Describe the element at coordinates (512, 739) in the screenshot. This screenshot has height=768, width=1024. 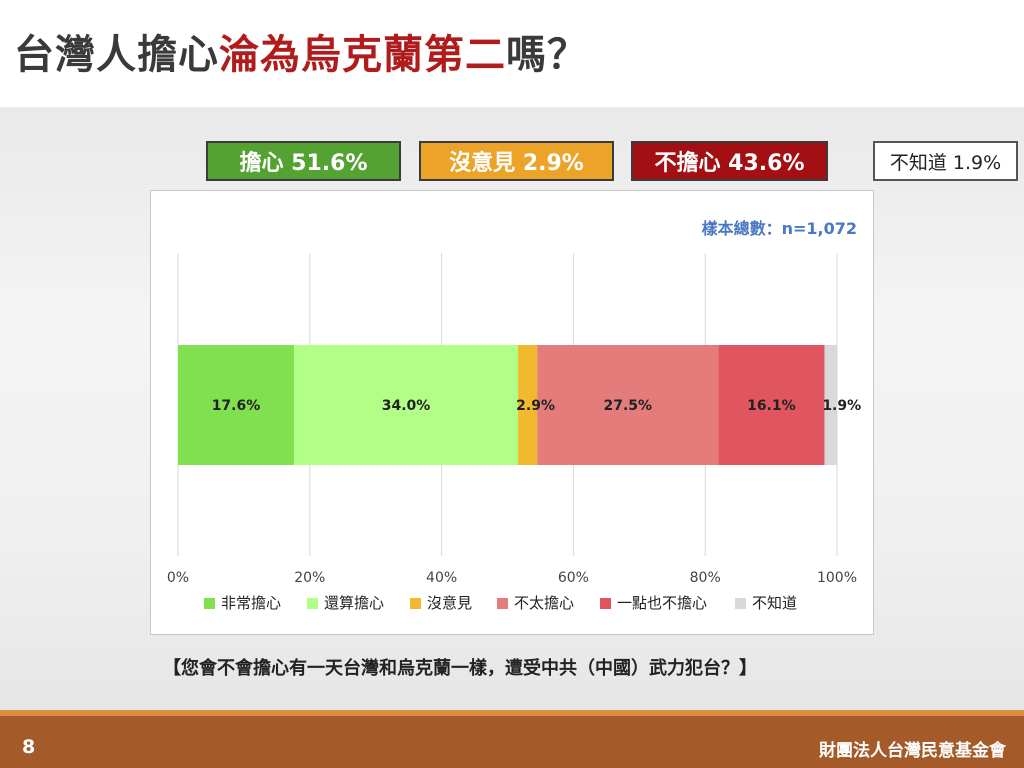
I see `footer-bar: 8 財團法人台灣民意基金會` at that location.